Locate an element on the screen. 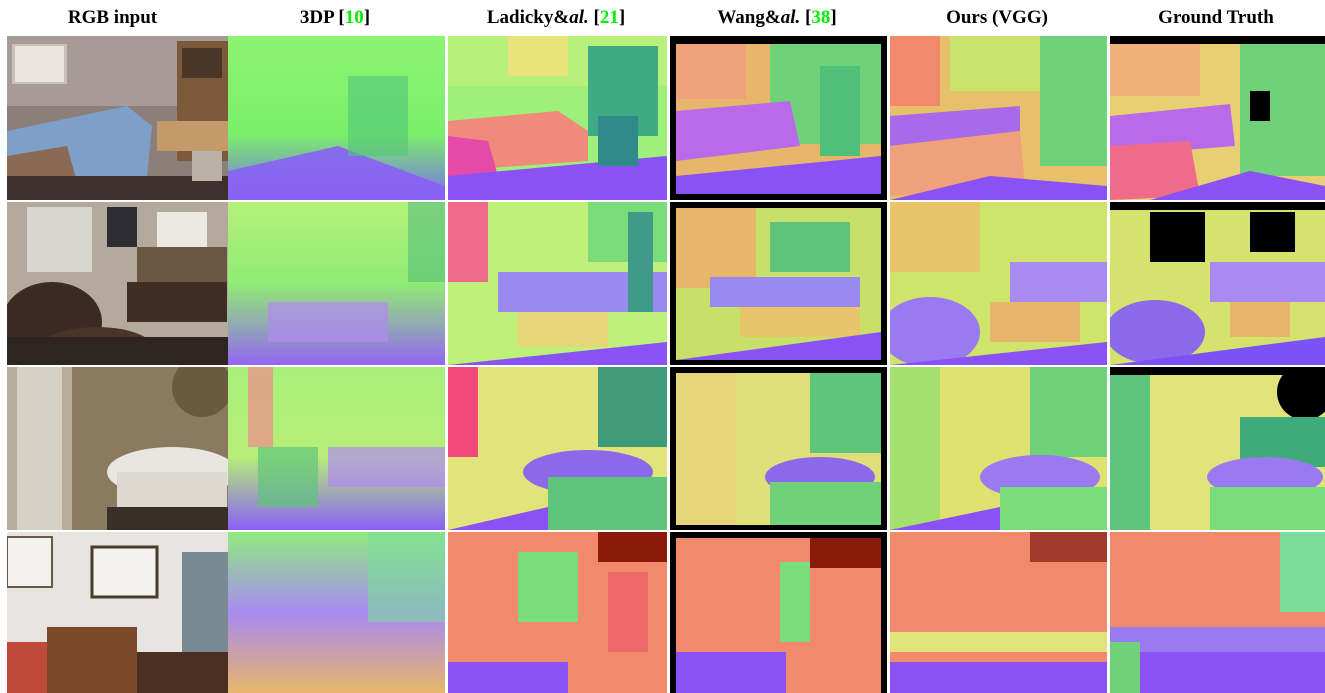  column-title-rgb: RGB input is located at coordinates (112, 17).